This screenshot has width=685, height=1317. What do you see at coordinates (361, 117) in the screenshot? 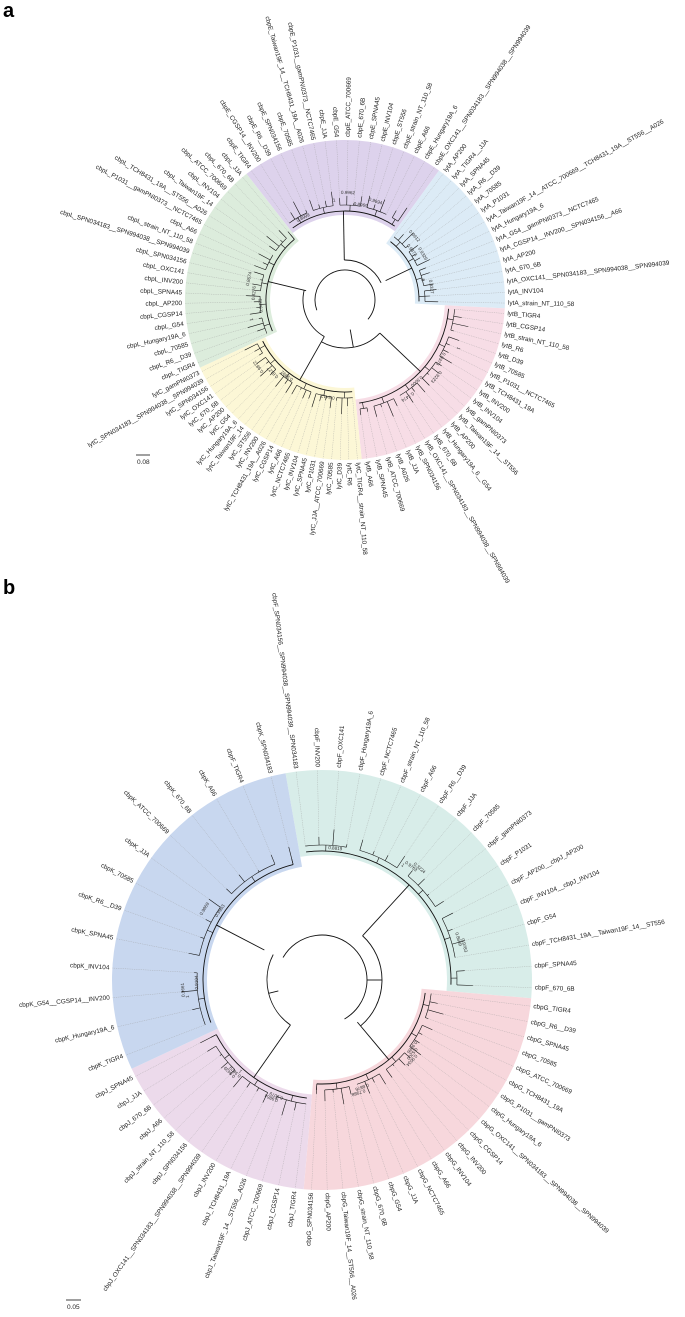
I see `a-leaf-label-cbpE: cbpE_670_6B` at bounding box center [361, 117].